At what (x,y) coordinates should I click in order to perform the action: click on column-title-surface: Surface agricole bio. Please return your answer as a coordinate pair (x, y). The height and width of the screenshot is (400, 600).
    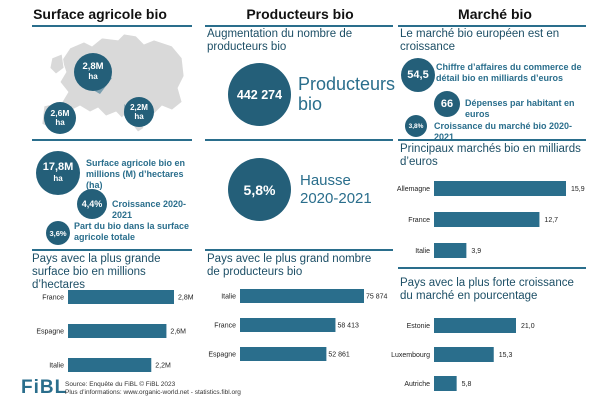
    Looking at the image, I should click on (100, 14).